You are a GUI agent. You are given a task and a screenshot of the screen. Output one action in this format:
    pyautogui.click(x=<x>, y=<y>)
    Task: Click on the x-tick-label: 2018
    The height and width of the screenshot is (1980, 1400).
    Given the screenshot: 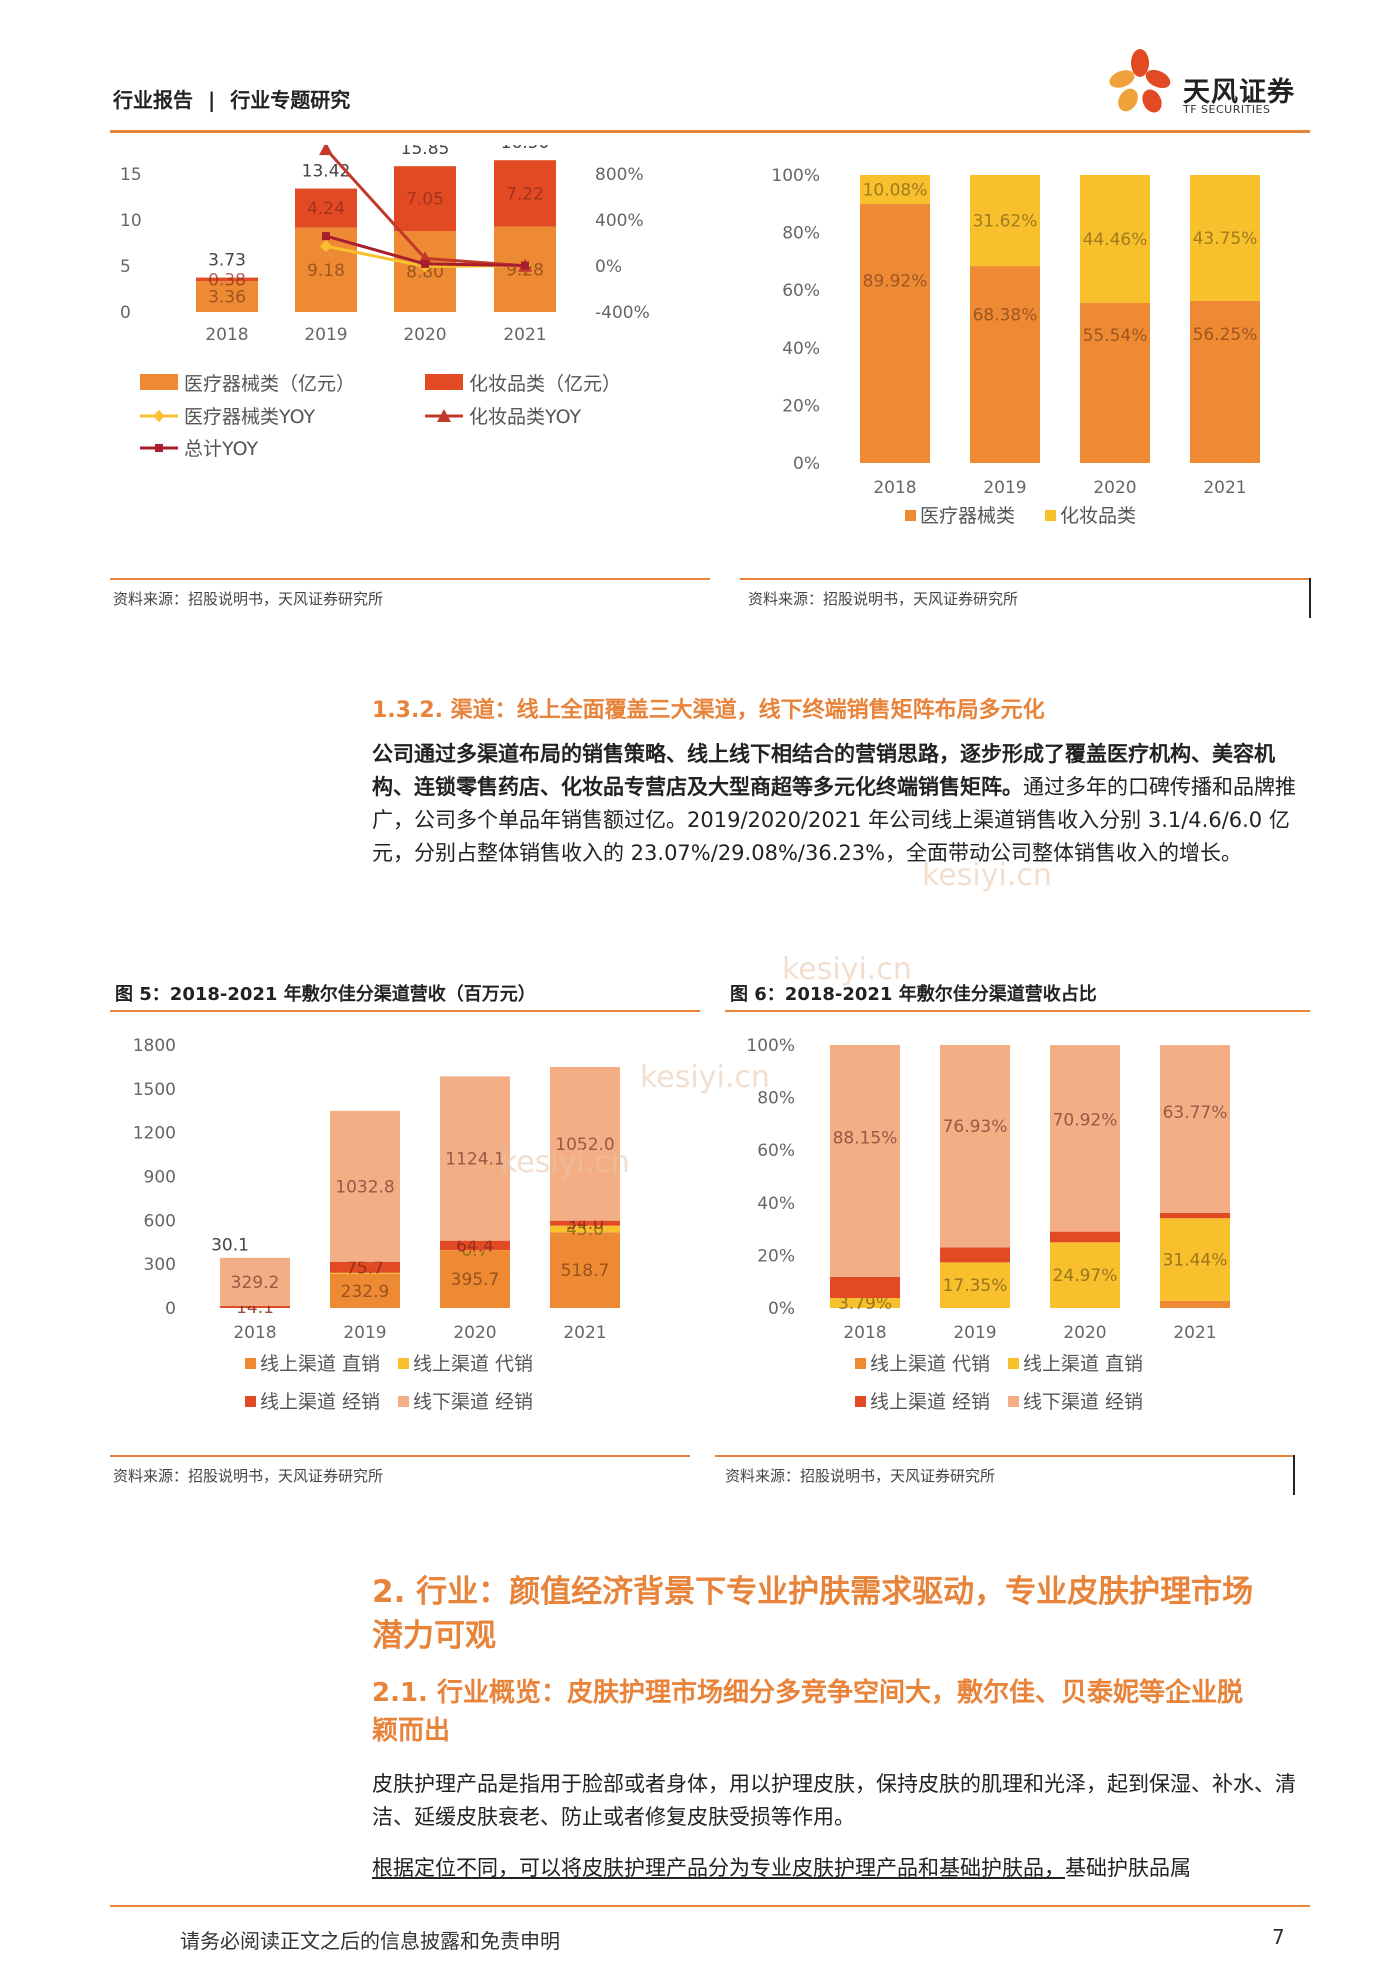 What is the action you would take?
    pyautogui.click(x=894, y=488)
    